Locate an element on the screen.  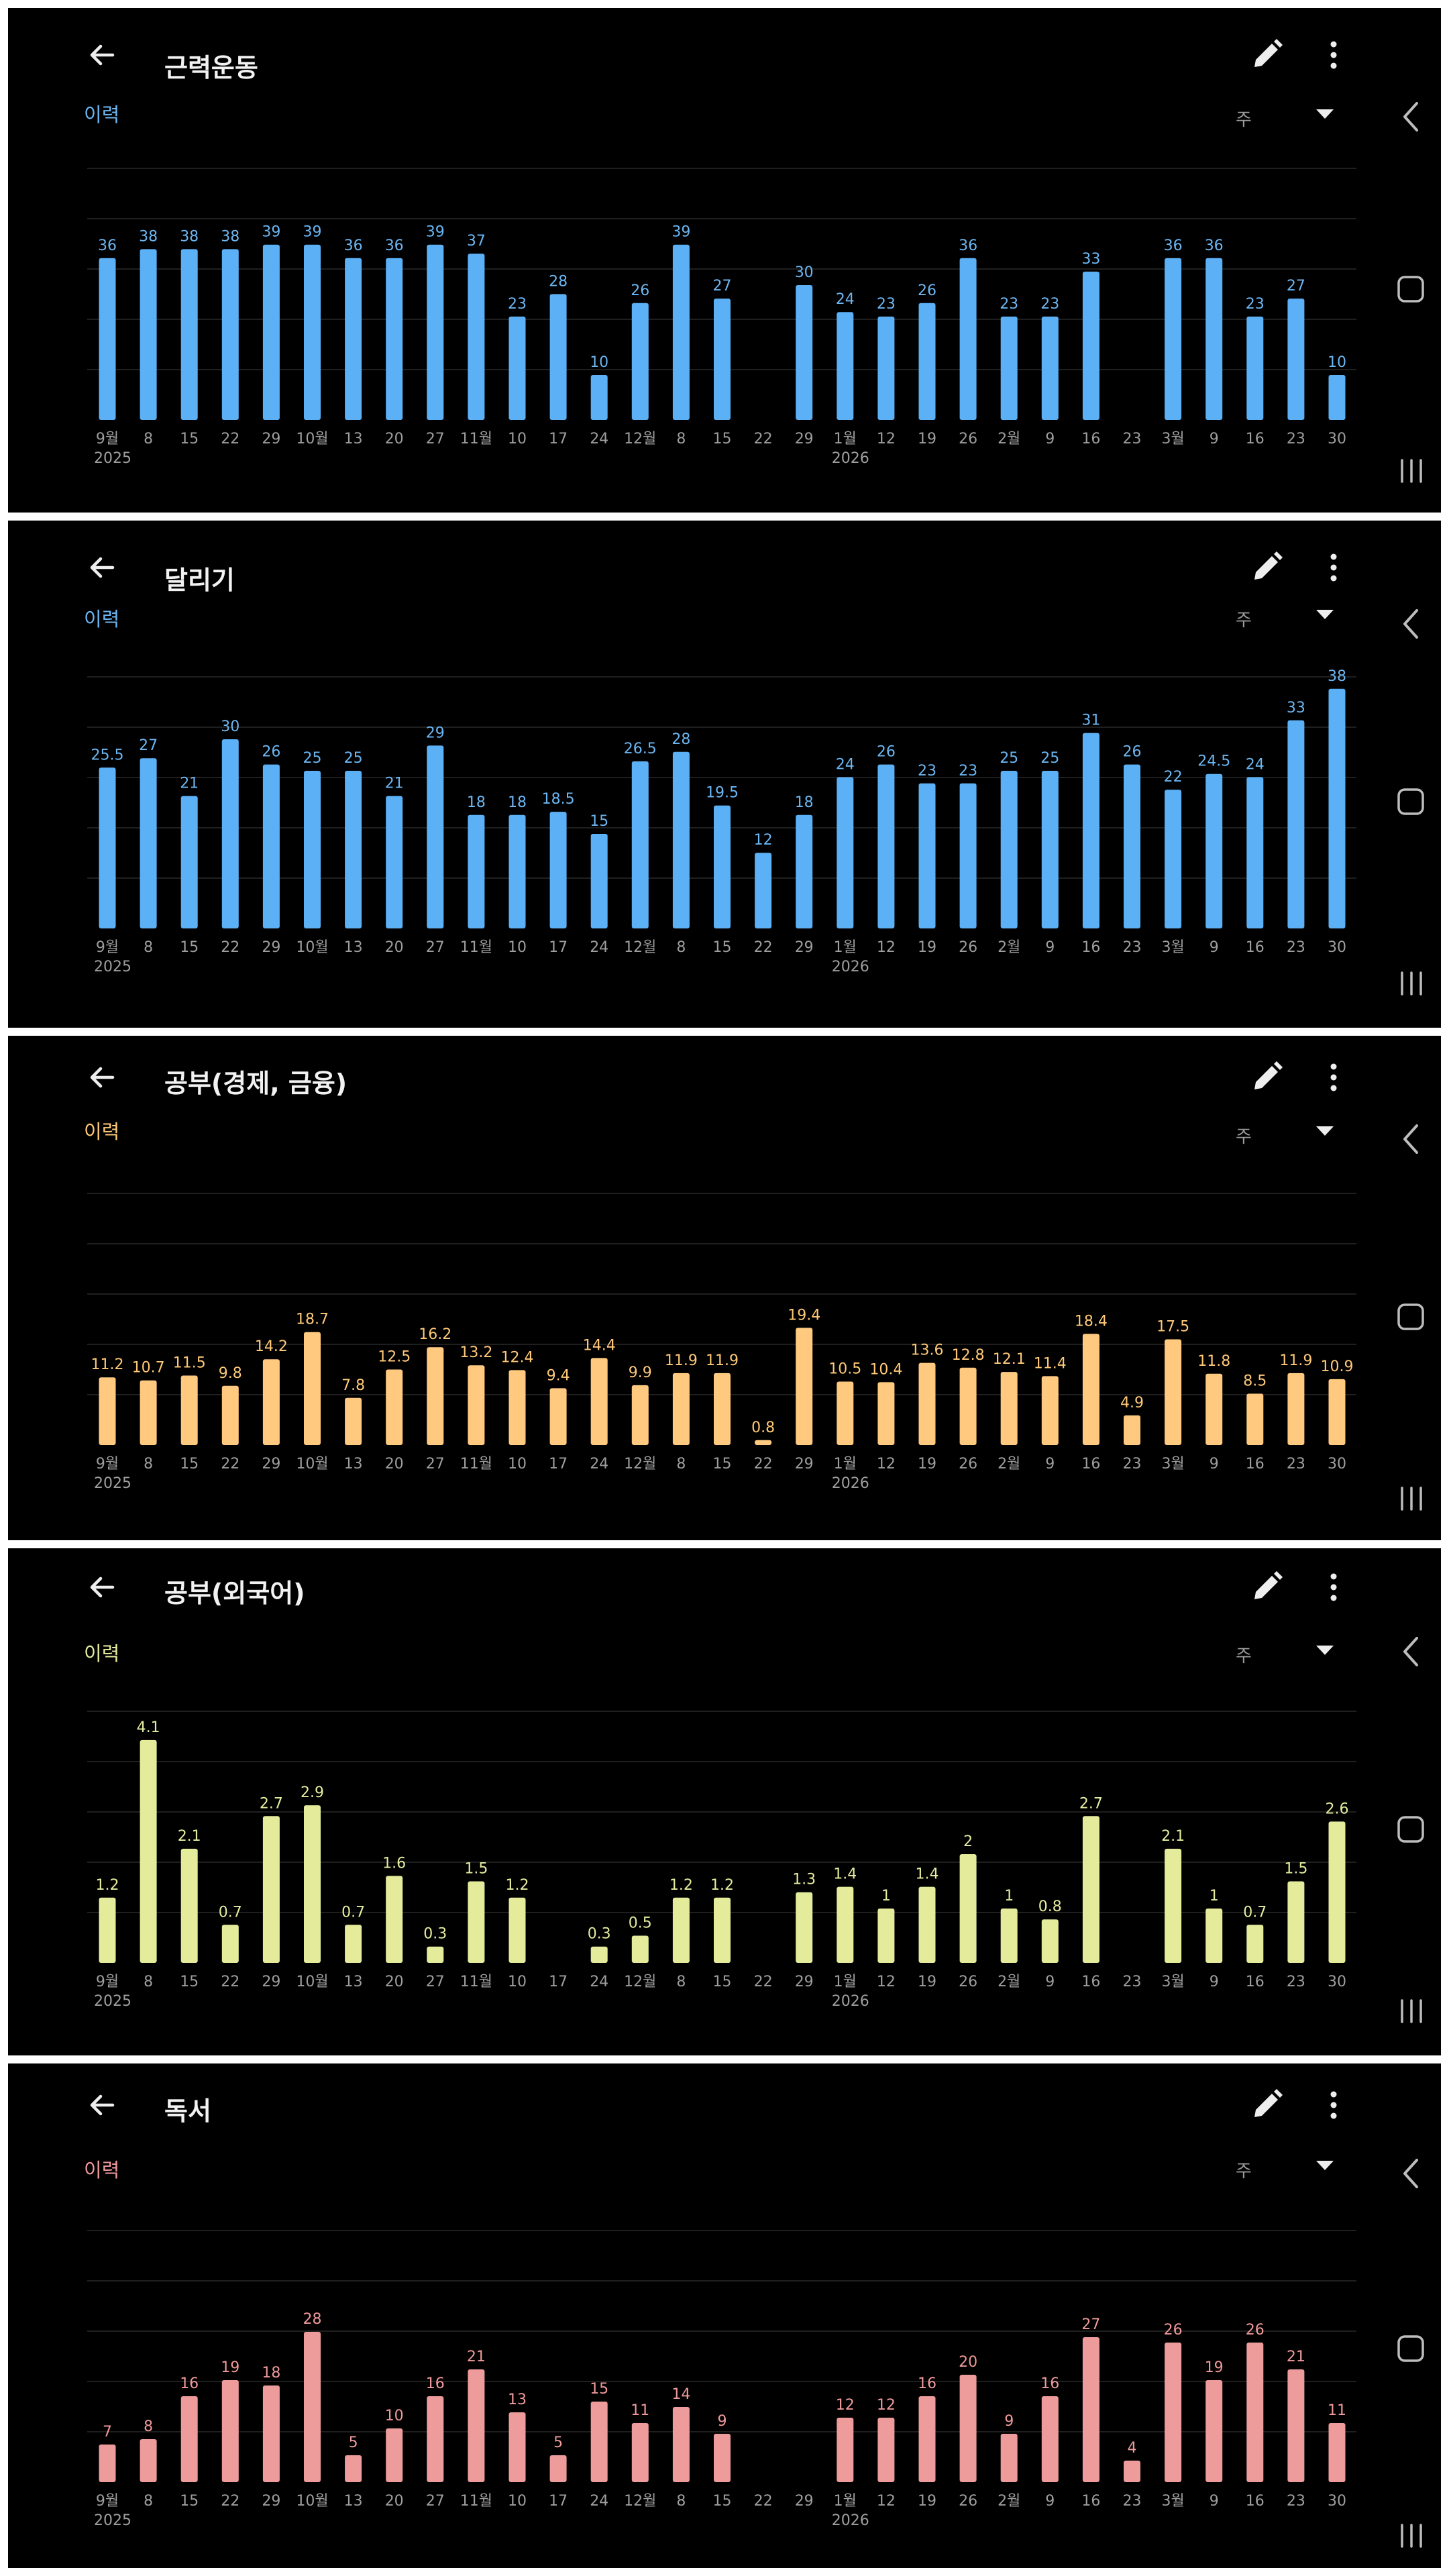
data-label: 27 is located at coordinates (148, 745).